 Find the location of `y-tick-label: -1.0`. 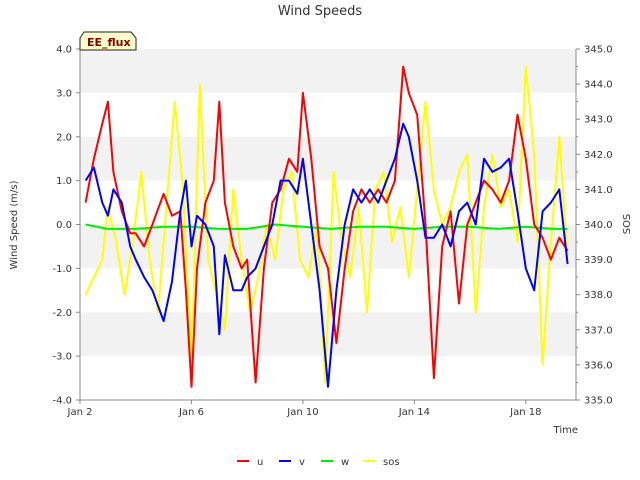

y-tick-label: -1.0 is located at coordinates (62, 269).